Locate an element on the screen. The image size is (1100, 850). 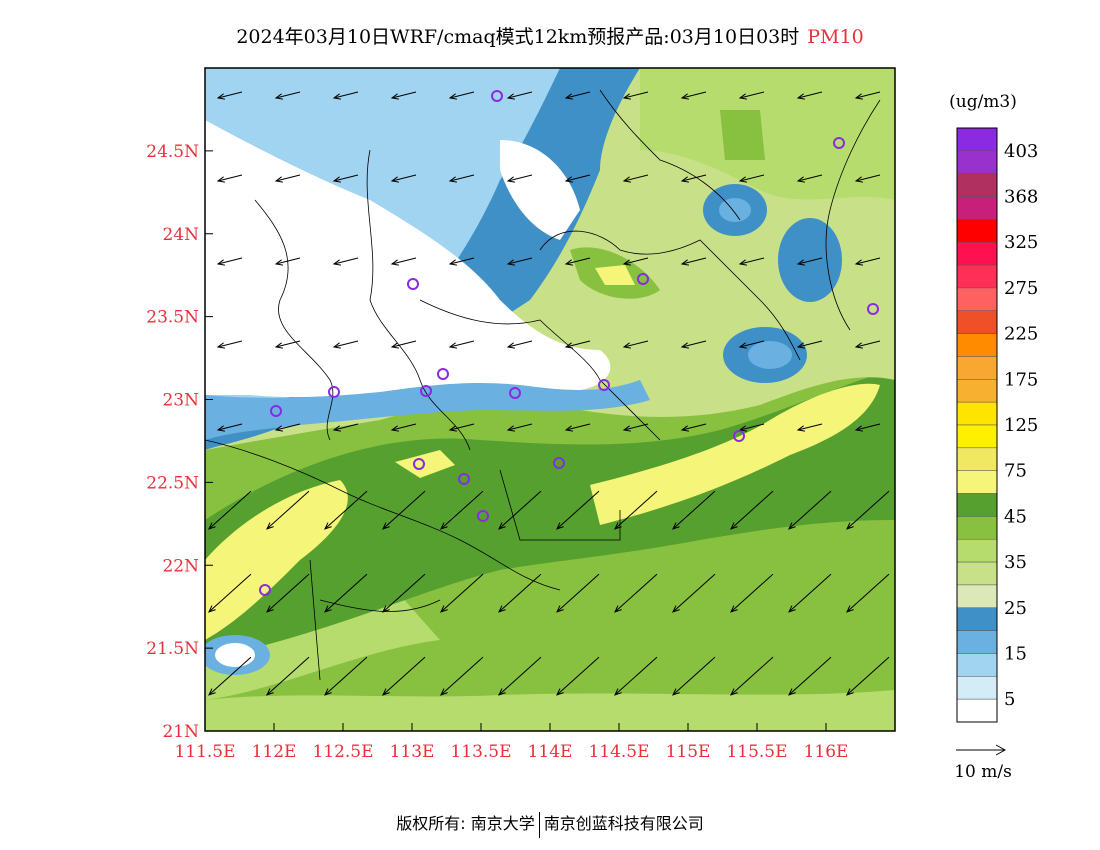
lat-tick-label: 21.5N is located at coordinates (172, 649).